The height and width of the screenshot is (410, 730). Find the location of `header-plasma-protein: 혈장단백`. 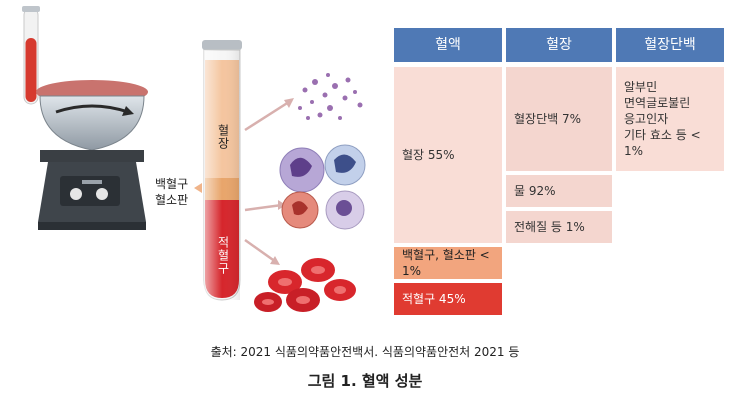

header-plasma-protein: 혈장단백 is located at coordinates (670, 45).